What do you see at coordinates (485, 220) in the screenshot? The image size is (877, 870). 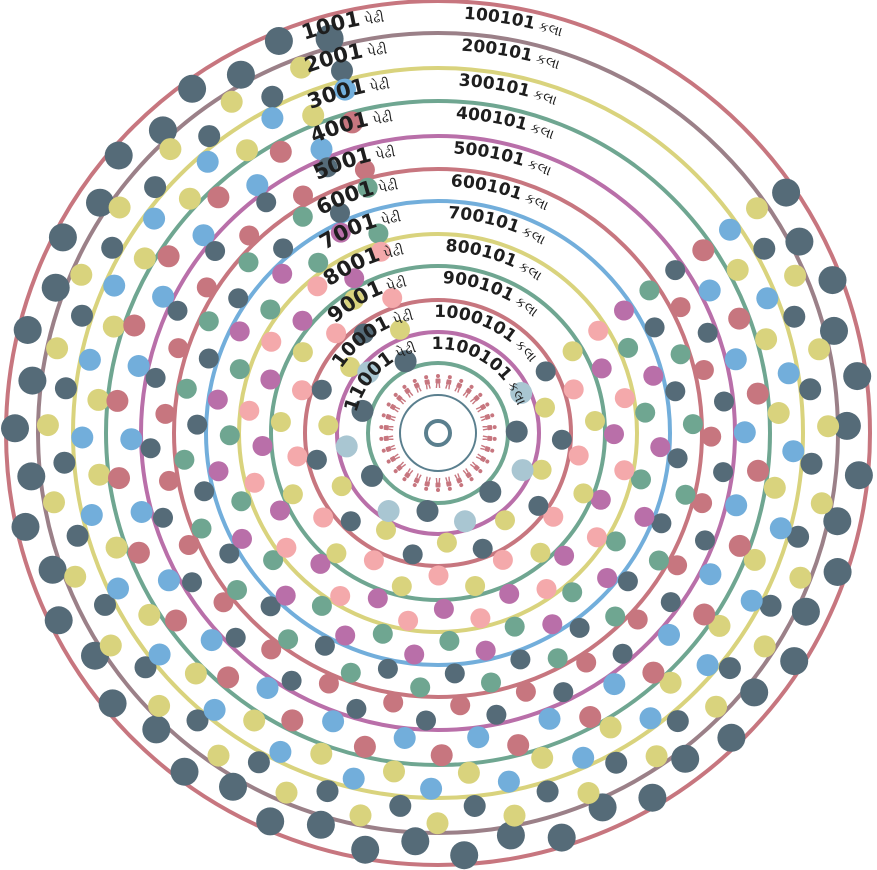 I see `years-number: 700101` at bounding box center [485, 220].